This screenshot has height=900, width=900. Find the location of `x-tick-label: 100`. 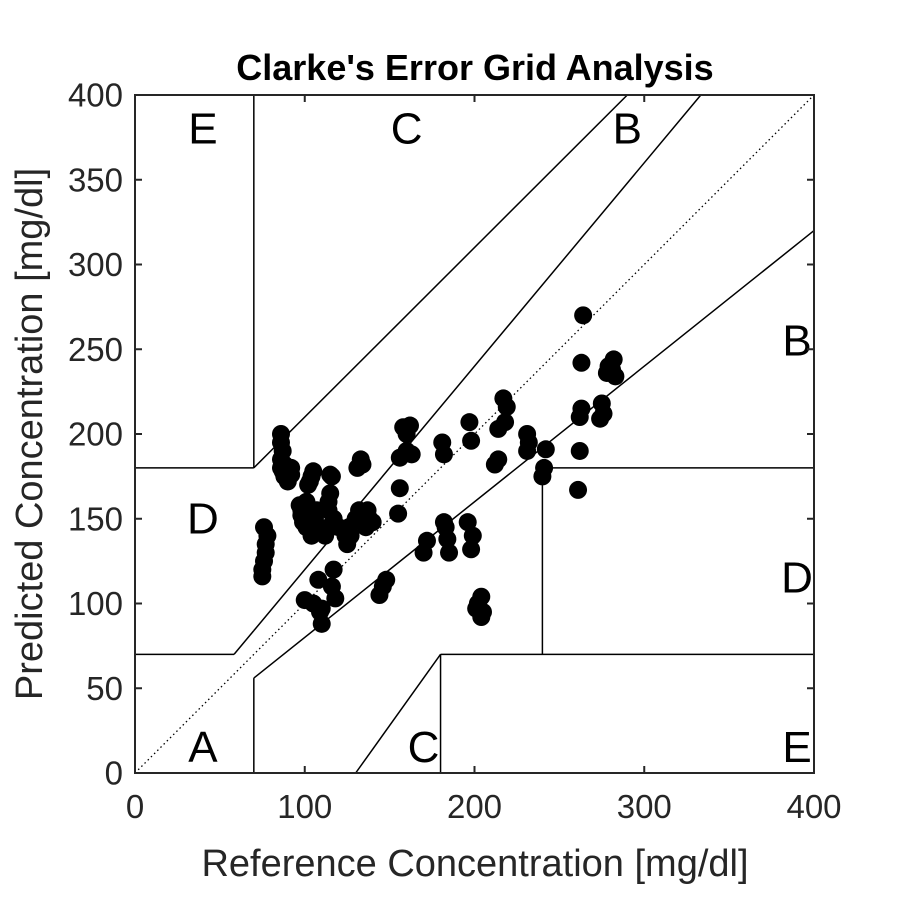

x-tick-label: 100 is located at coordinates (304, 806).